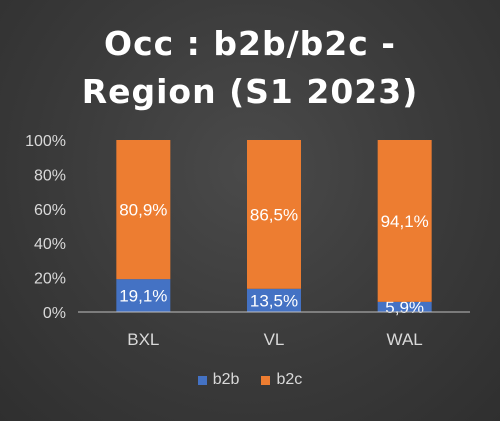 This screenshot has width=500, height=421. I want to click on data-label-b2b-bxl: 19,1%, so click(143, 296).